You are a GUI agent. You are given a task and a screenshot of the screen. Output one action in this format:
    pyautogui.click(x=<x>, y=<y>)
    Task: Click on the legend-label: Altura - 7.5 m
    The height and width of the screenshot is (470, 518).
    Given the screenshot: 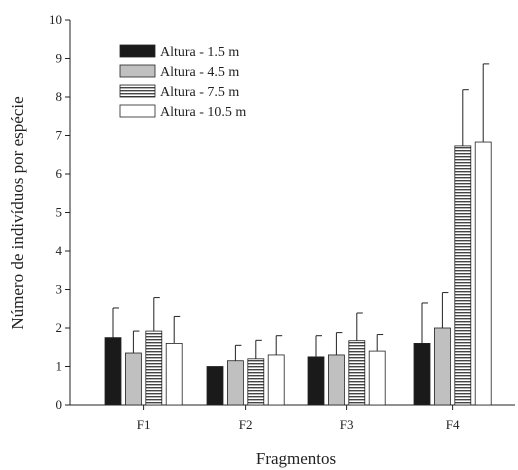 What is the action you would take?
    pyautogui.click(x=199, y=92)
    